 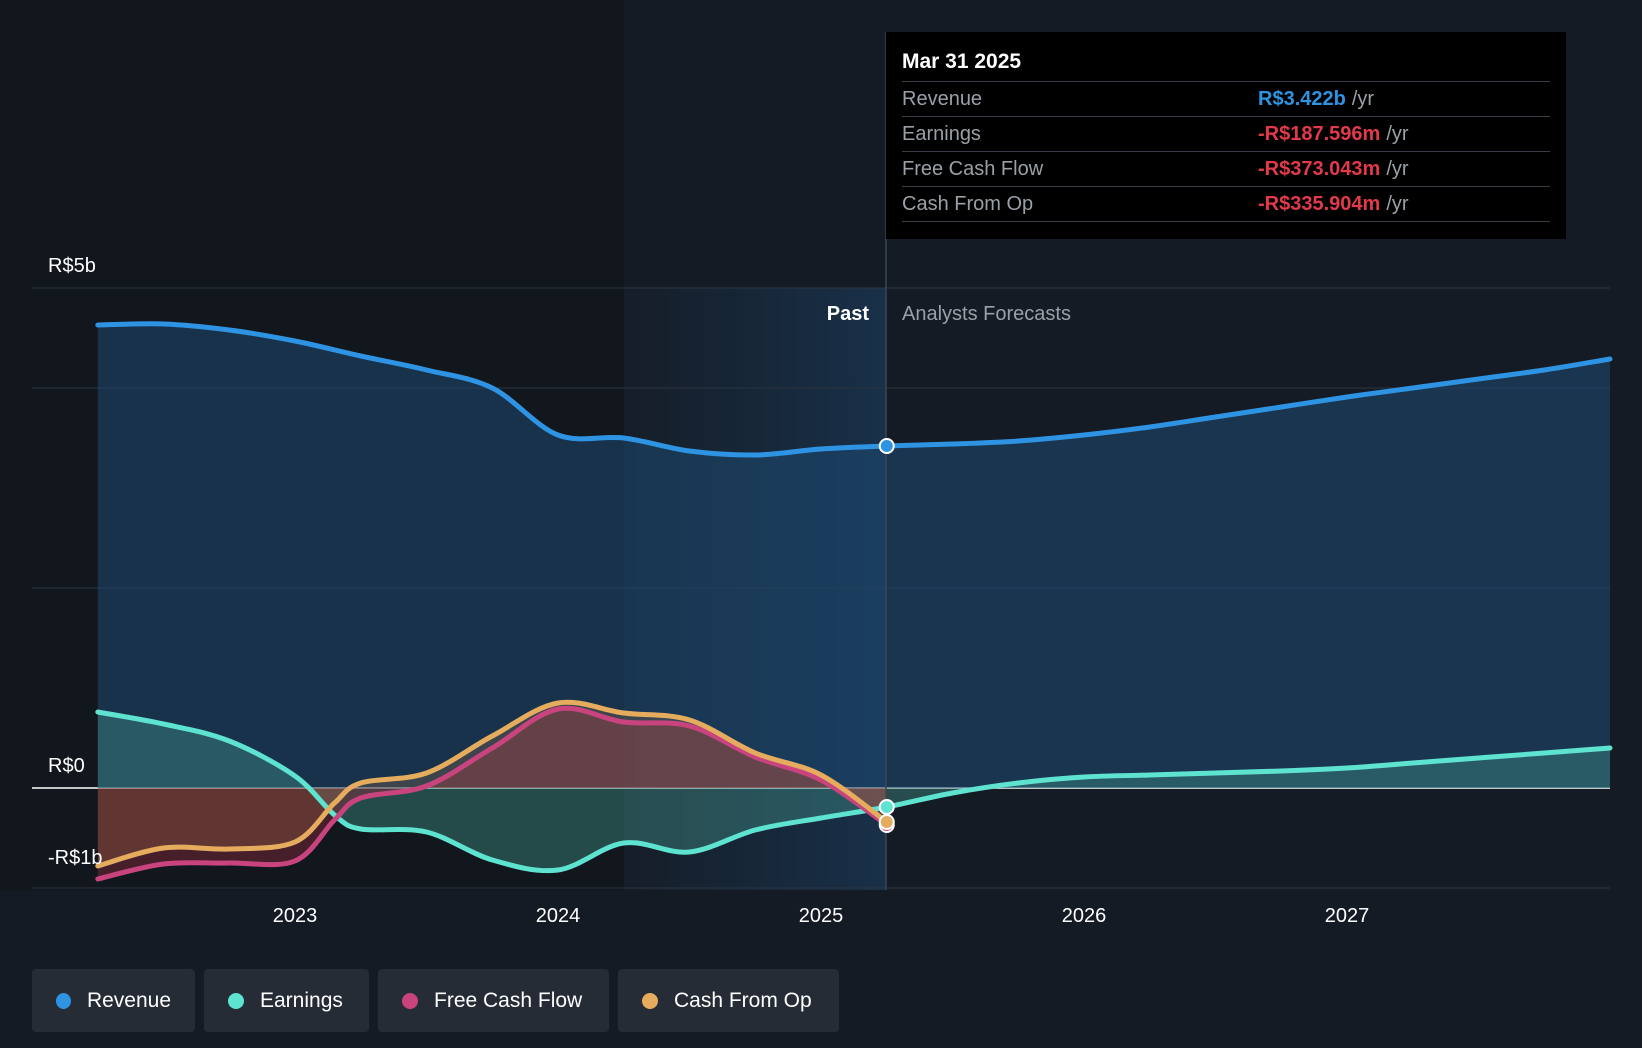 I want to click on tooltip-row-revenue: Revenue R$3.422b /yr, so click(x=1226, y=99).